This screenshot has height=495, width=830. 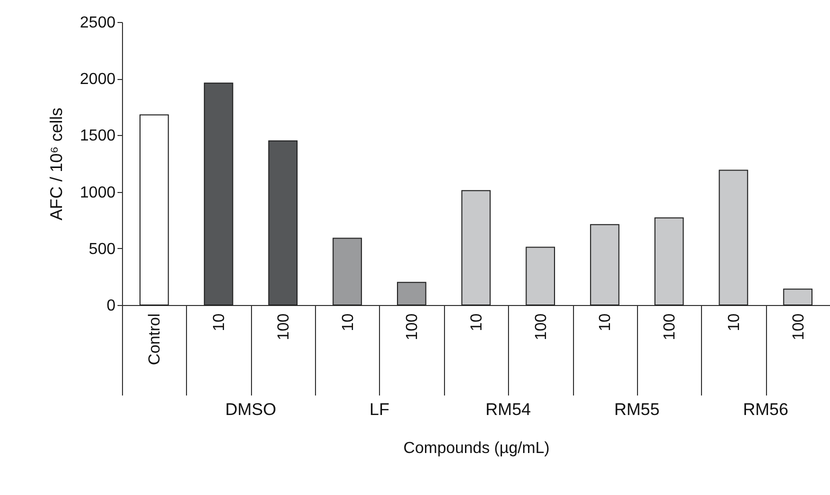 I want to click on text: RM54, so click(x=508, y=409).